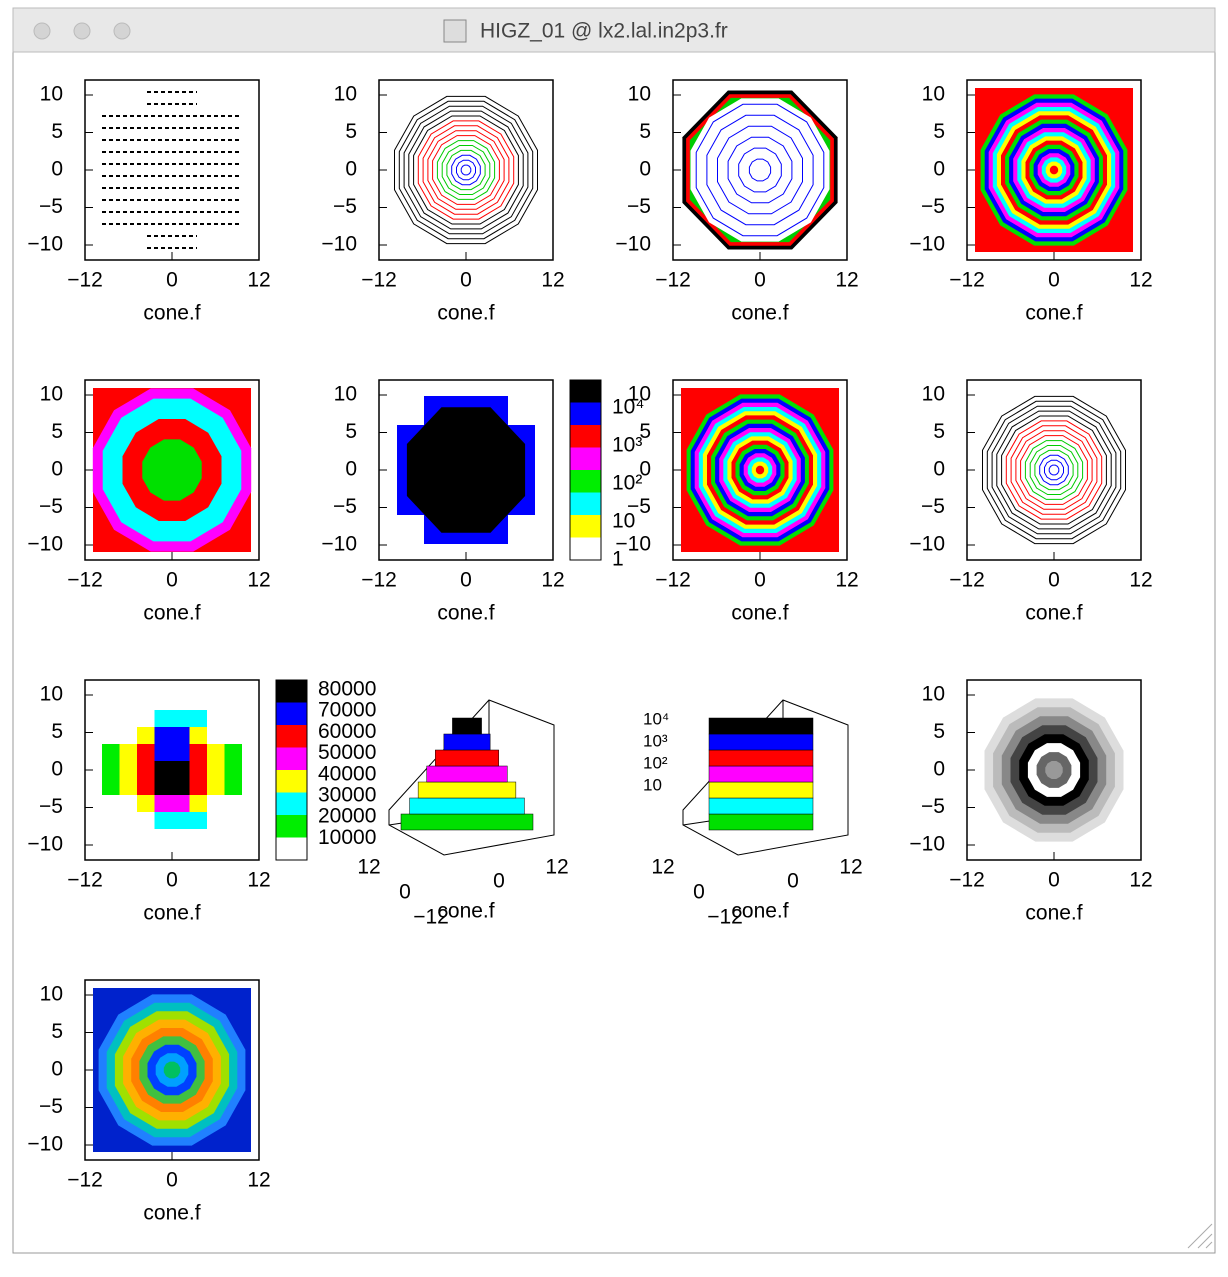 This screenshot has width=1228, height=1277. I want to click on zoom-button, so click(122, 31).